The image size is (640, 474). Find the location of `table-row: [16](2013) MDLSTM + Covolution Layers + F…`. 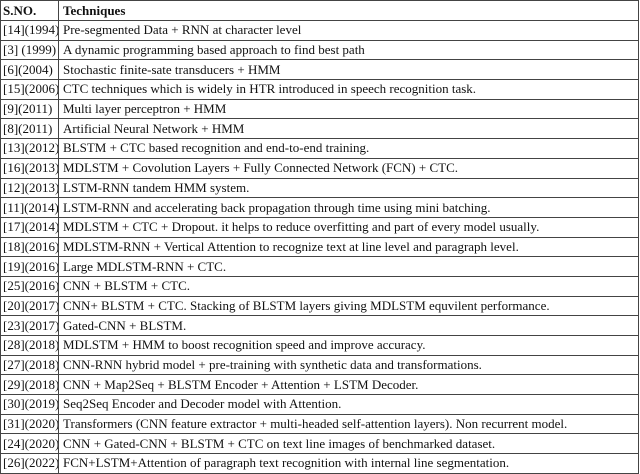

table-row: [16](2013) MDLSTM + Covolution Layers + F… is located at coordinates (319, 168).